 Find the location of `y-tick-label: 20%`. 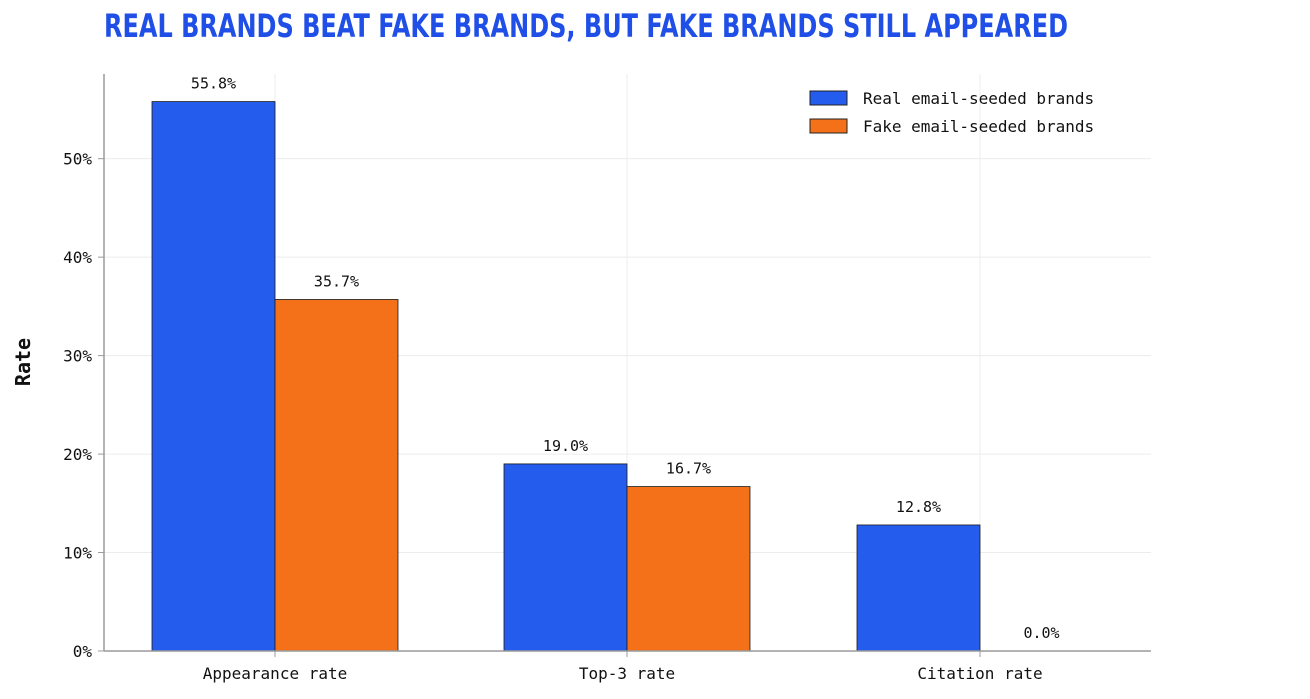

y-tick-label: 20% is located at coordinates (77, 454).